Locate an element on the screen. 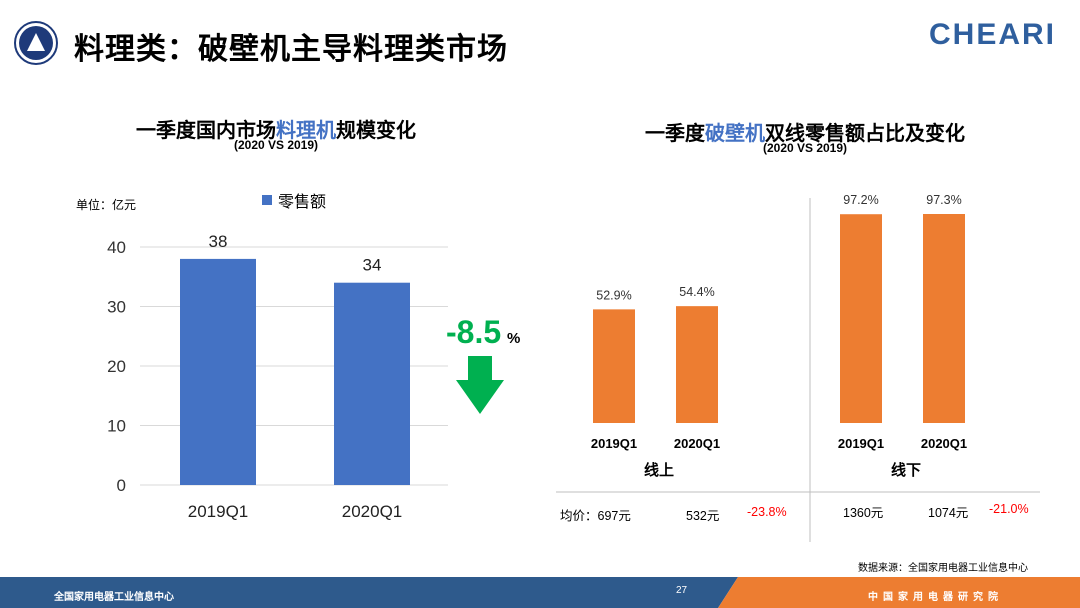 Image resolution: width=1080 pixels, height=608 pixels. x-tick-label-2019Q1: 2019Q1 is located at coordinates (218, 511).